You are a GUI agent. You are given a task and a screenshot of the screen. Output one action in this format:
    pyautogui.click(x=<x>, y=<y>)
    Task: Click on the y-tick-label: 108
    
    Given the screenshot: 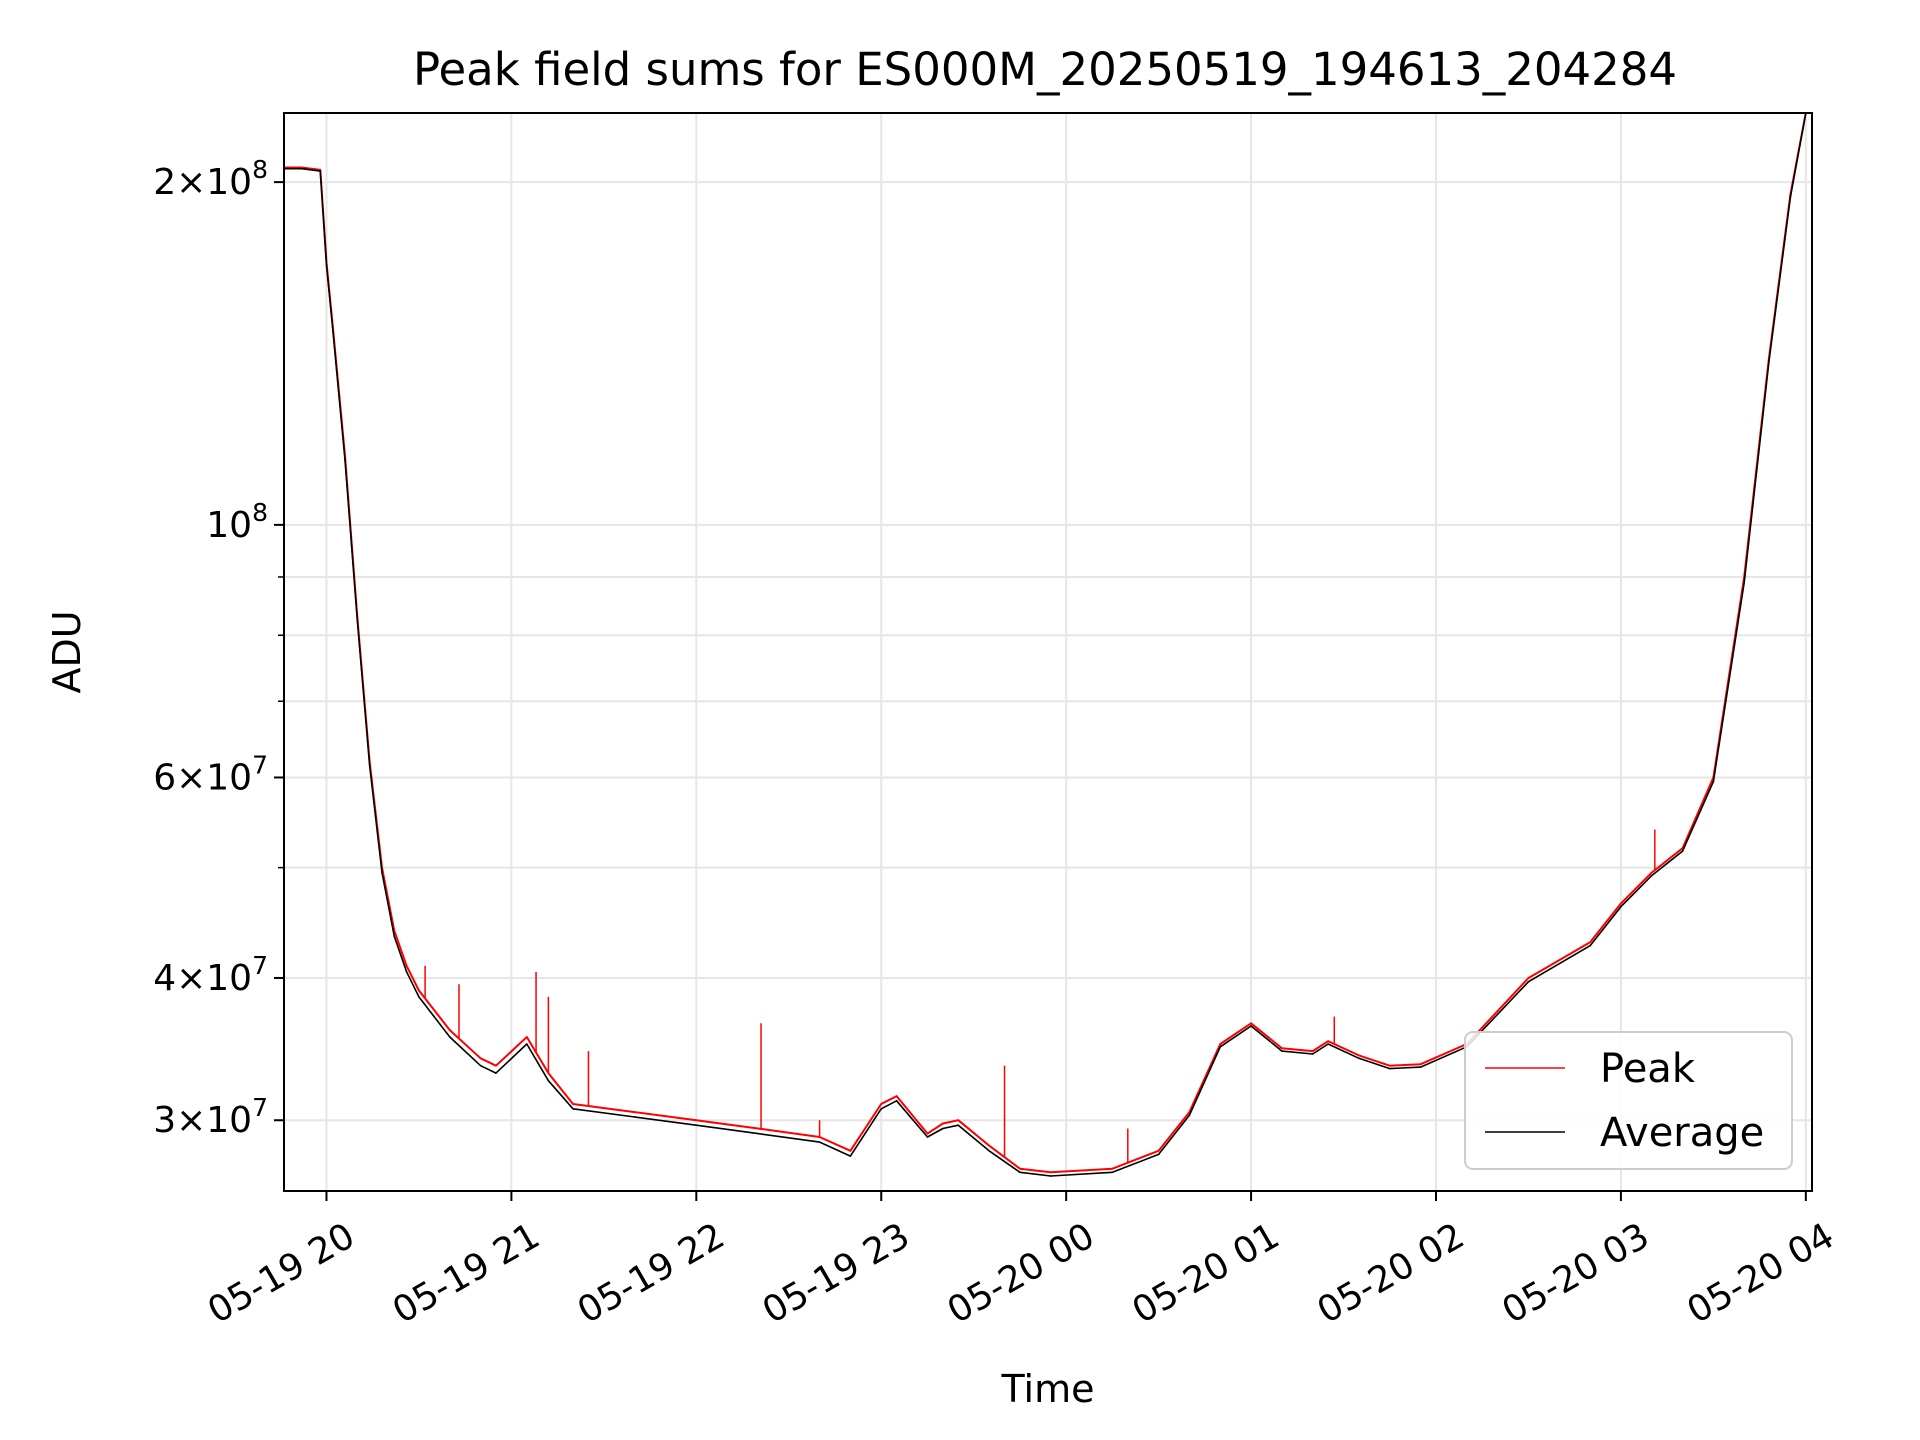 What is the action you would take?
    pyautogui.click(x=237, y=522)
    